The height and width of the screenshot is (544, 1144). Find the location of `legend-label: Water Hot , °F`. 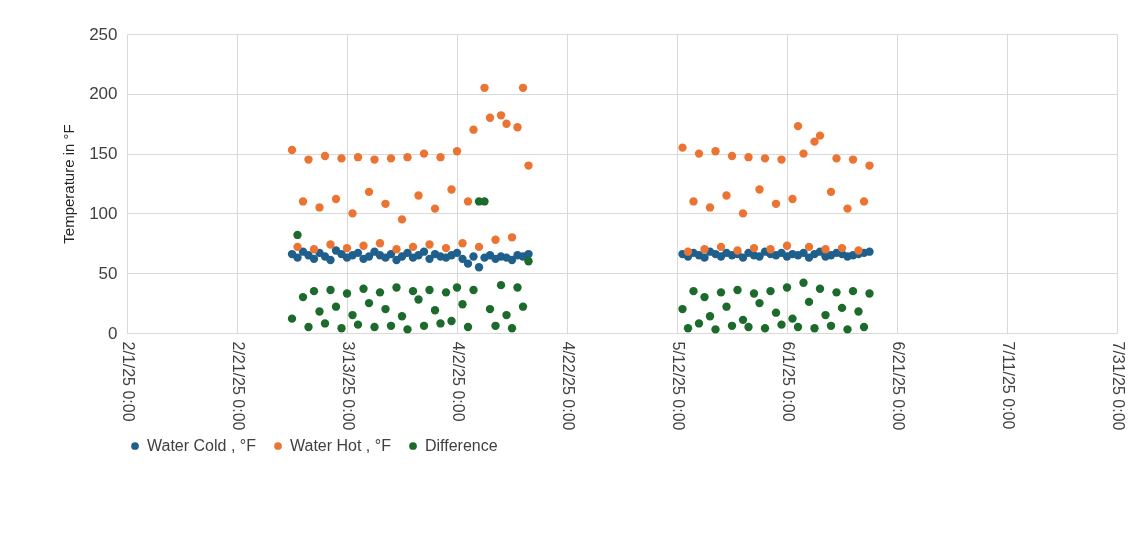

legend-label: Water Hot , °F is located at coordinates (341, 445).